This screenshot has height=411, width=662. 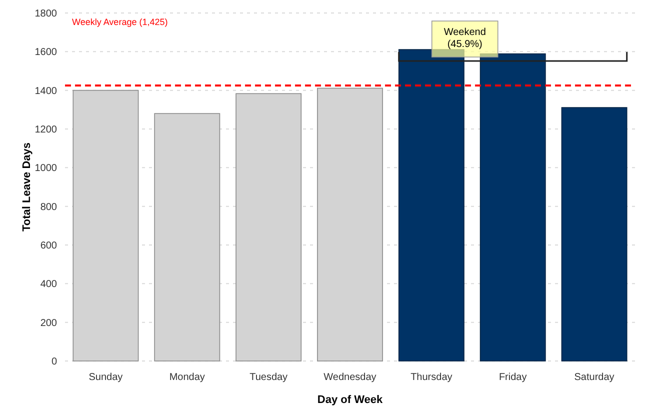 What do you see at coordinates (46, 91) in the screenshot?
I see `y-tick-label: 1400` at bounding box center [46, 91].